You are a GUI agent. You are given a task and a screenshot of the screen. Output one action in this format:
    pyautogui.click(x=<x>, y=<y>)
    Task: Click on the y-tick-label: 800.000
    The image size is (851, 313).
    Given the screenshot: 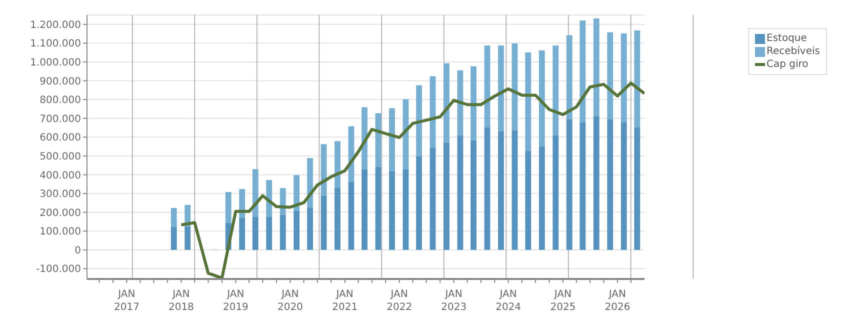 What is the action you would take?
    pyautogui.click(x=60, y=100)
    